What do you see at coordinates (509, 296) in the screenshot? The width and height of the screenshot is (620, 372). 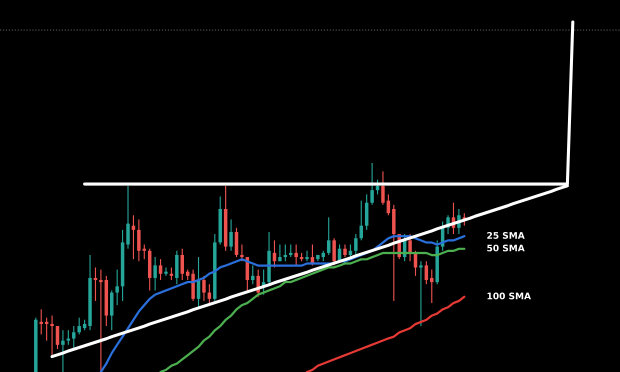 I see `text: 100 SMA` at bounding box center [509, 296].